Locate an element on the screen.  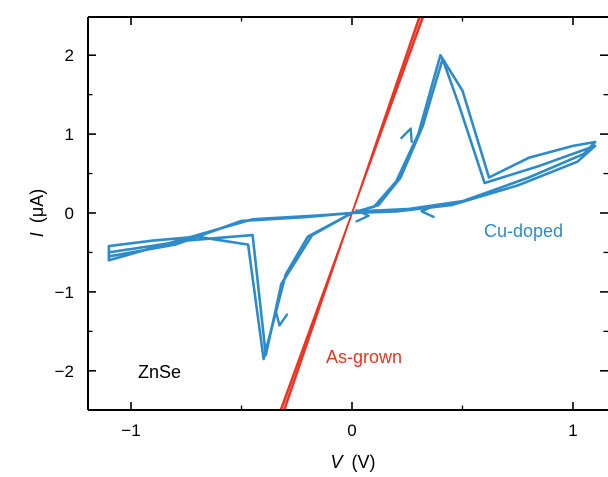
x-tick-label: 1 is located at coordinates (572, 430).